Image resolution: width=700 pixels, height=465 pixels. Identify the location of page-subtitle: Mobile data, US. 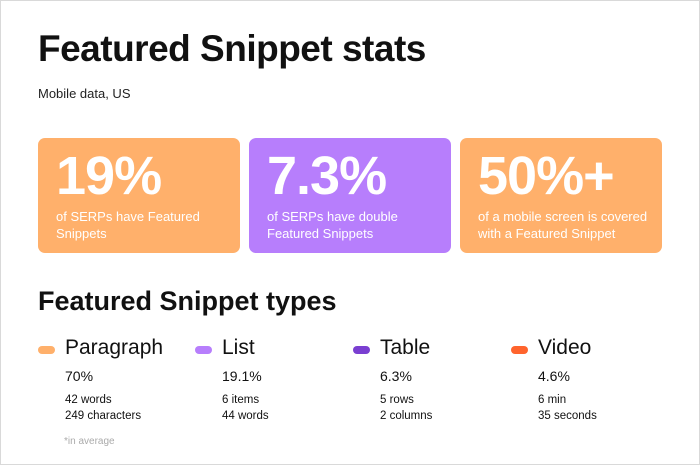
(84, 93).